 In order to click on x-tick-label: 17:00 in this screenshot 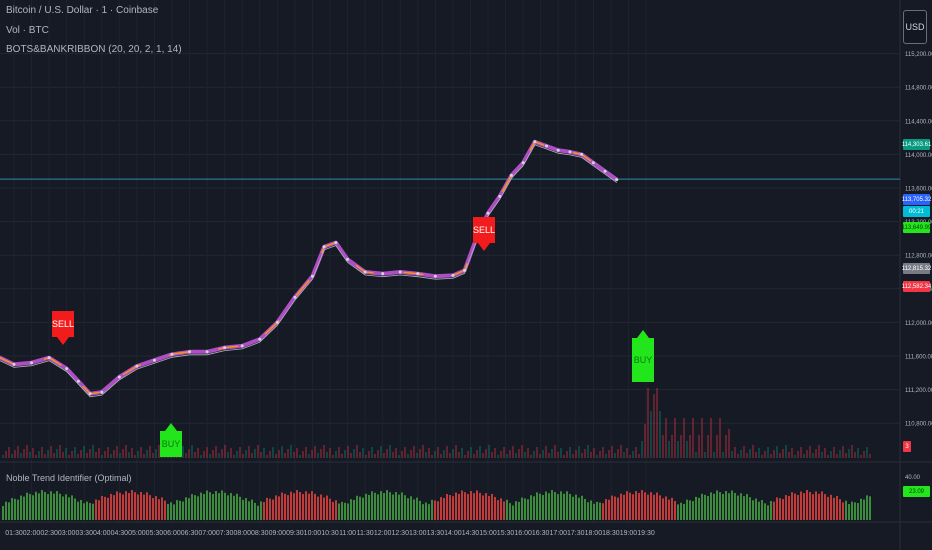, I will do `click(558, 533)`.